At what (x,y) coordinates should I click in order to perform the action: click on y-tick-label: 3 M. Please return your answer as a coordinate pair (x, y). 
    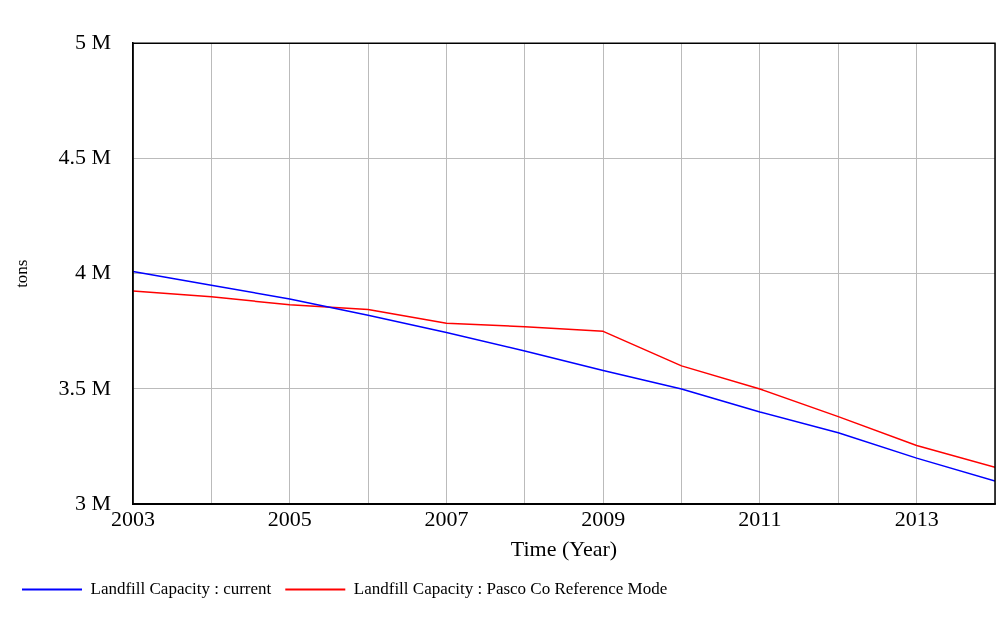
    Looking at the image, I should click on (92, 502).